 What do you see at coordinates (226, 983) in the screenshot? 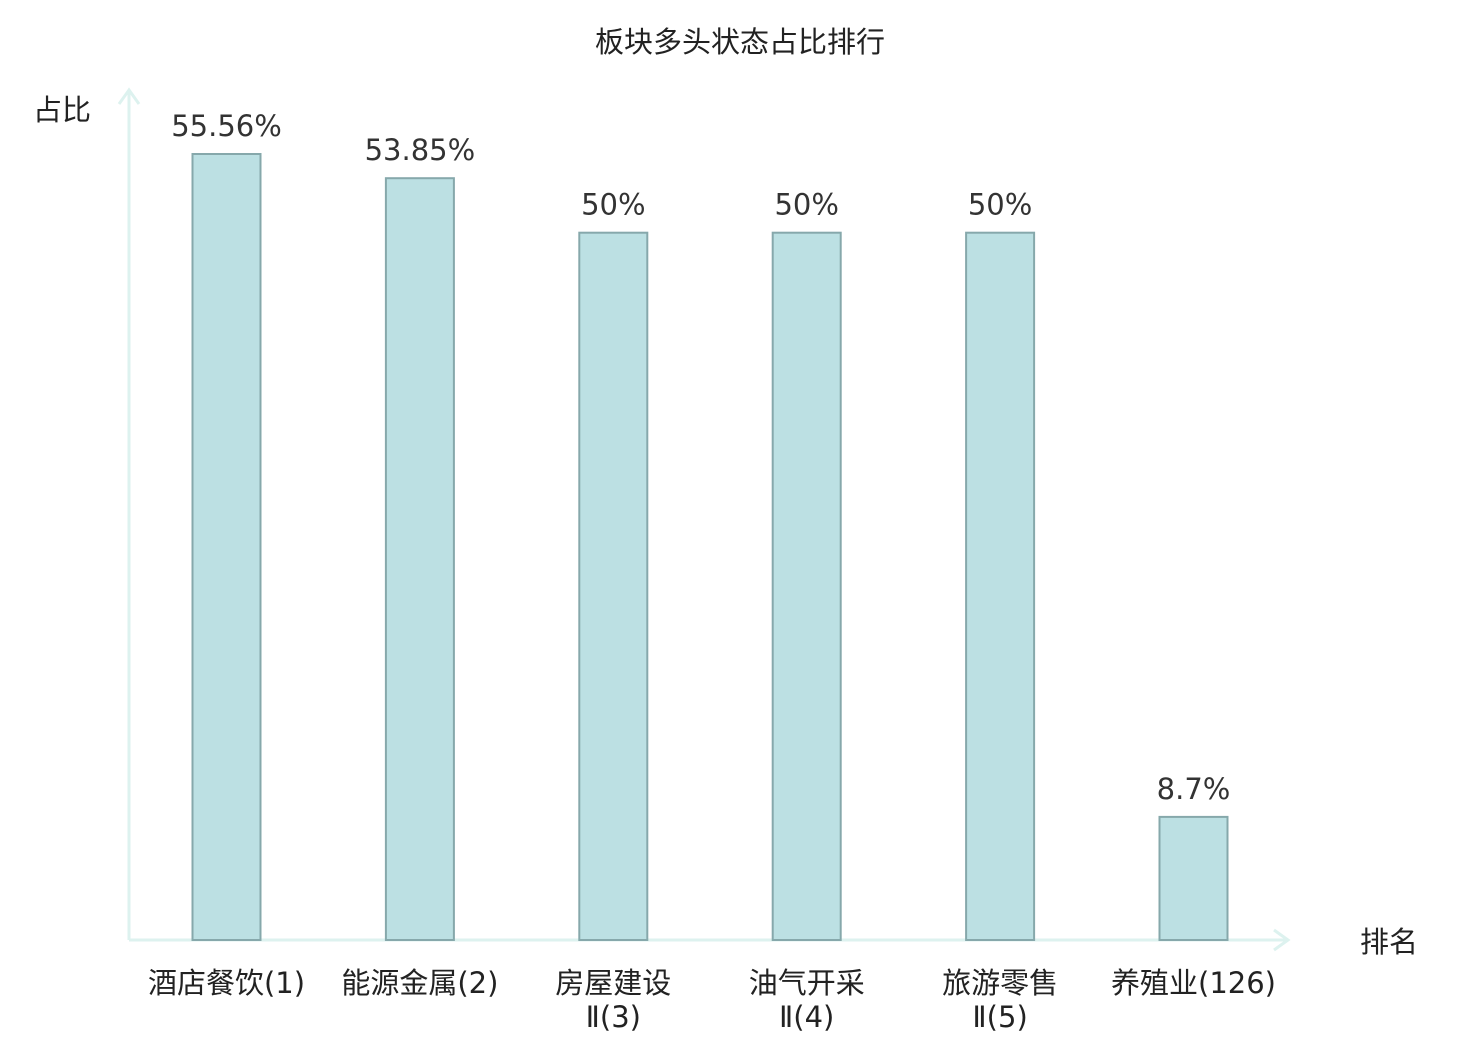
I see `category-label: 酒店餐饮(1)` at bounding box center [226, 983].